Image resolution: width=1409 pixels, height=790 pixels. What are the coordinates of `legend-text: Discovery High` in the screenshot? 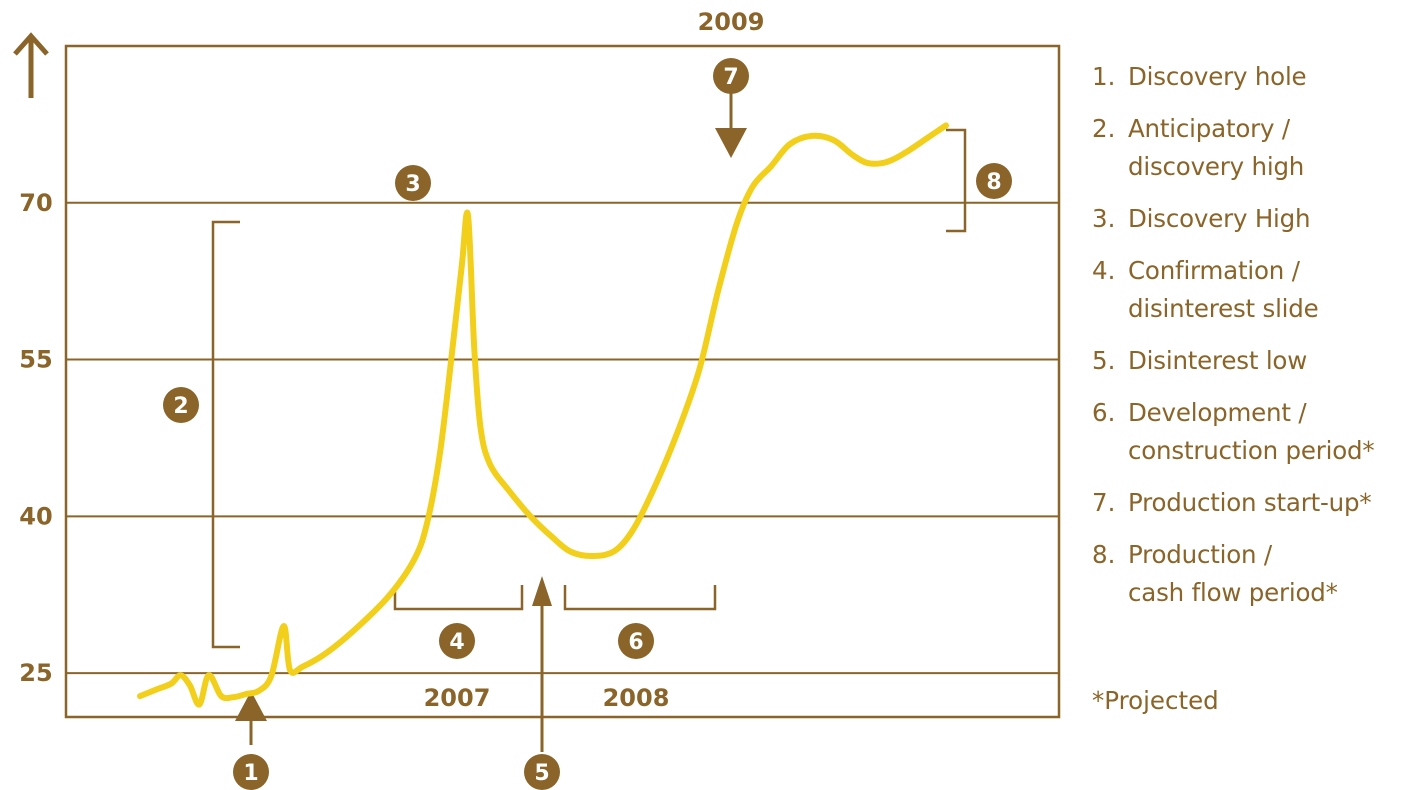 It's located at (1219, 218).